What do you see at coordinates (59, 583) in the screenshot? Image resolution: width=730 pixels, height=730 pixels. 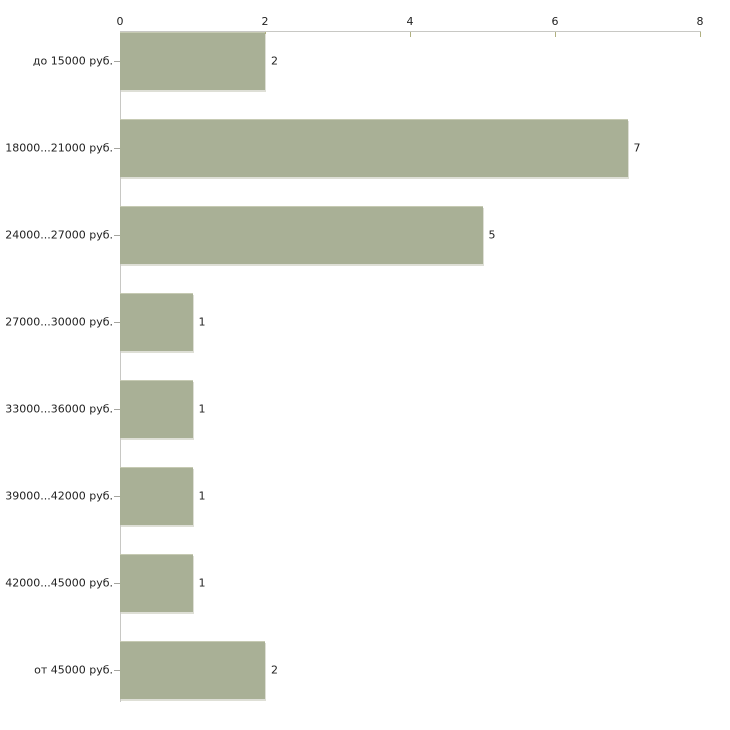 I see `category-label: 42000...45000 руб.` at bounding box center [59, 583].